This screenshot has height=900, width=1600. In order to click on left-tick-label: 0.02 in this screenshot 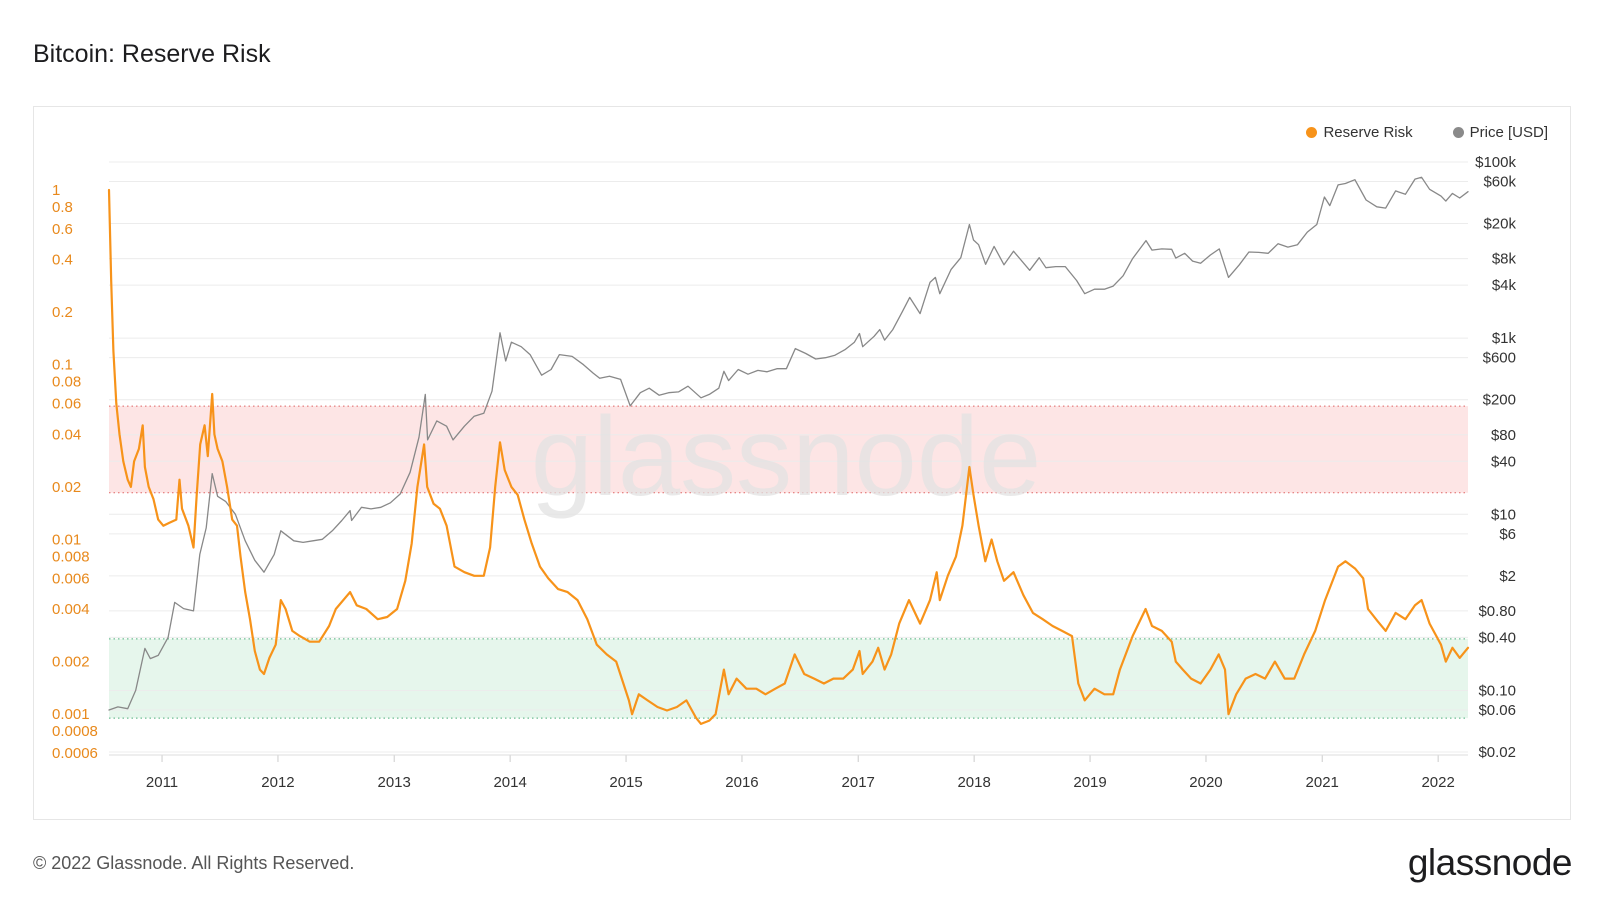, I will do `click(66, 487)`.